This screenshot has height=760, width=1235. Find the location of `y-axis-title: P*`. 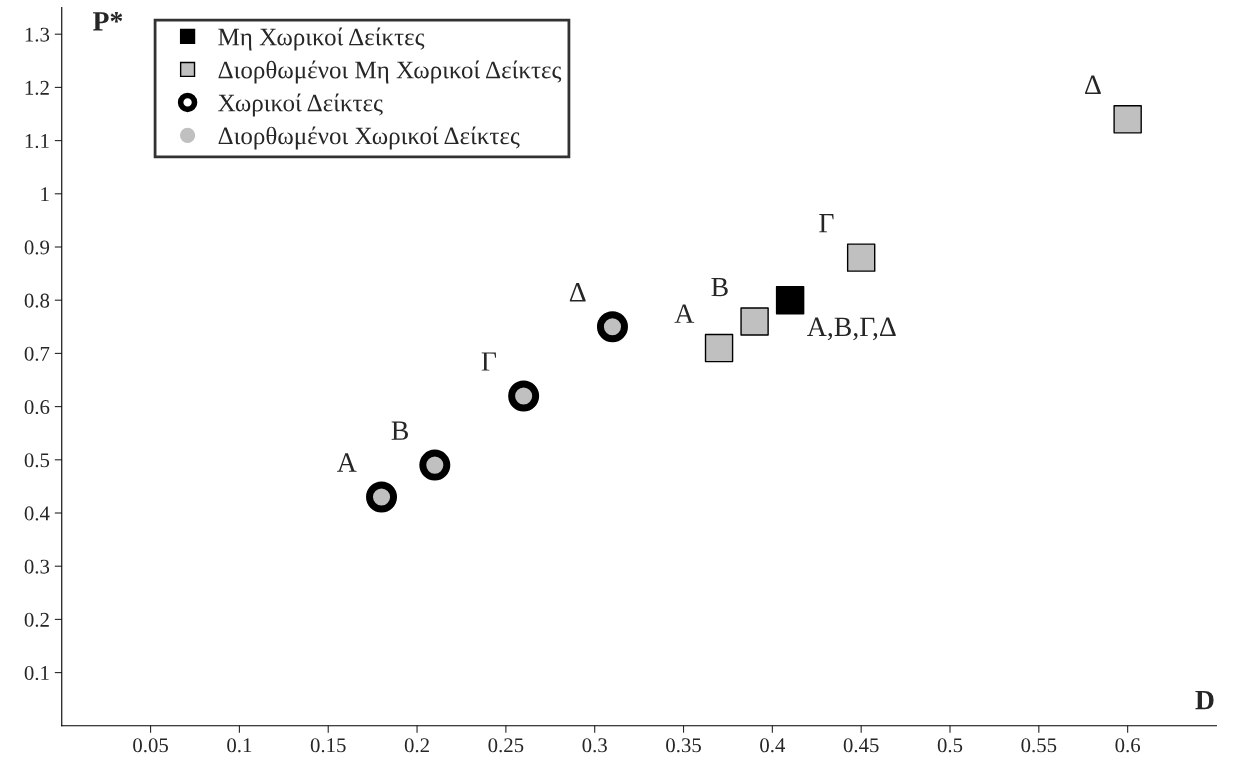

y-axis-title: P* is located at coordinates (107, 21).